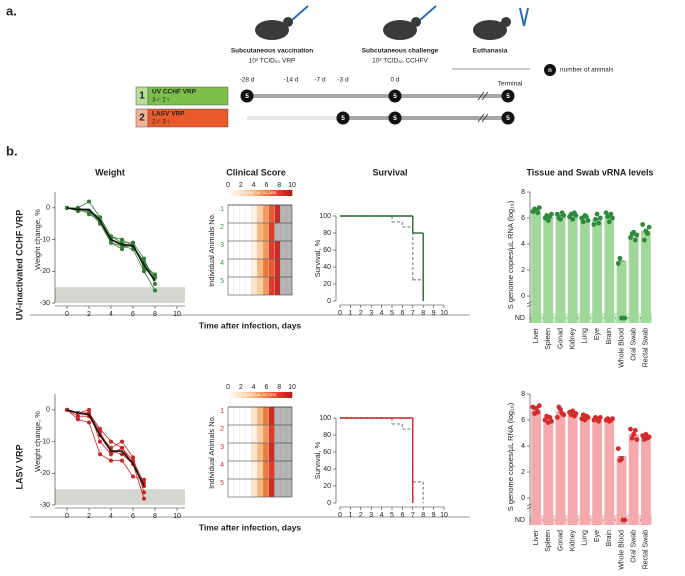 The width and height of the screenshot is (685, 576). Describe the element at coordinates (434, 313) in the screenshot. I see `x-tick-label: 9` at that location.